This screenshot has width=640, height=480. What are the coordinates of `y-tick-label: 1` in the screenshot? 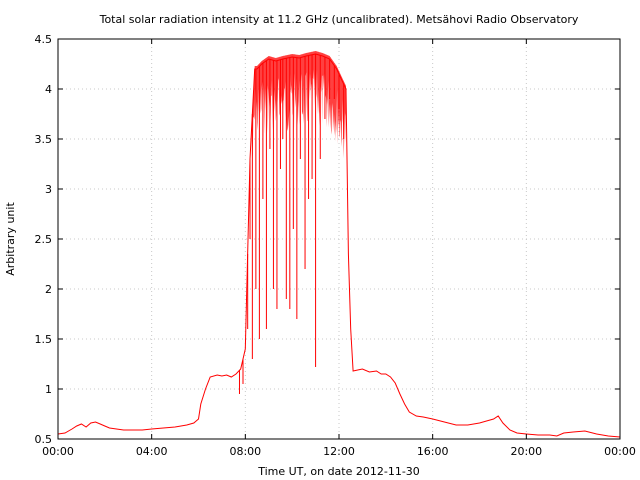 It's located at (48, 389).